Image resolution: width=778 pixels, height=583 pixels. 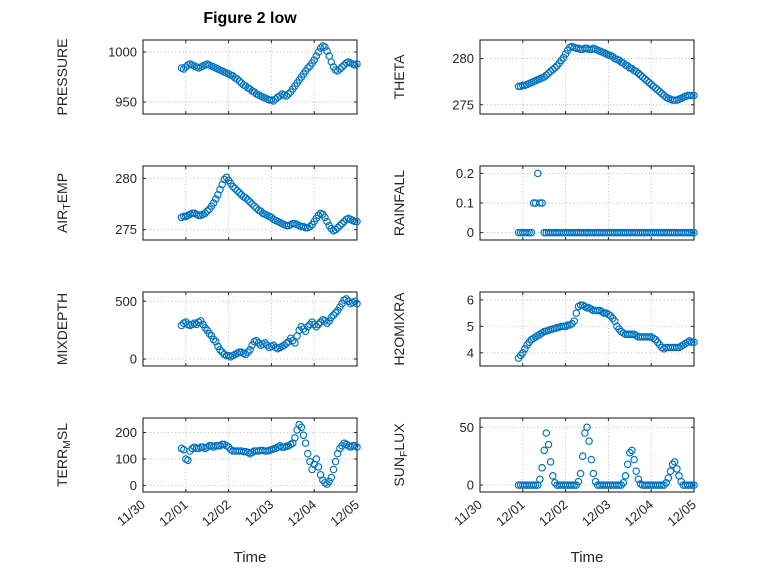 I want to click on y-tick-label: 6, so click(x=470, y=299).